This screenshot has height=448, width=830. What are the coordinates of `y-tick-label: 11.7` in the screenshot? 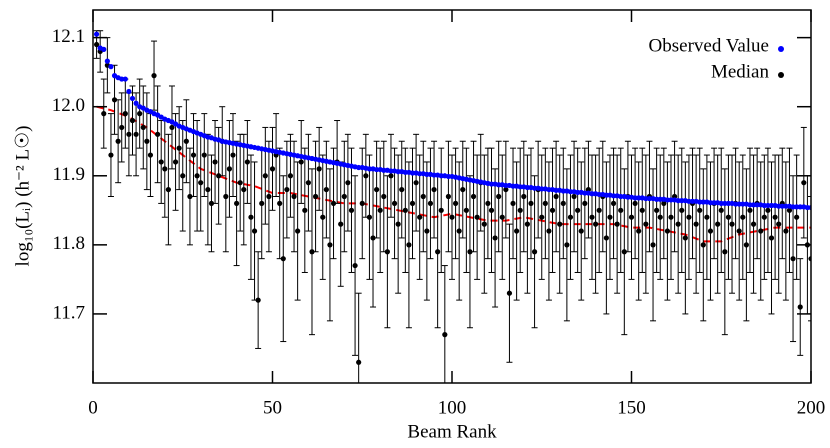 It's located at (68, 312).